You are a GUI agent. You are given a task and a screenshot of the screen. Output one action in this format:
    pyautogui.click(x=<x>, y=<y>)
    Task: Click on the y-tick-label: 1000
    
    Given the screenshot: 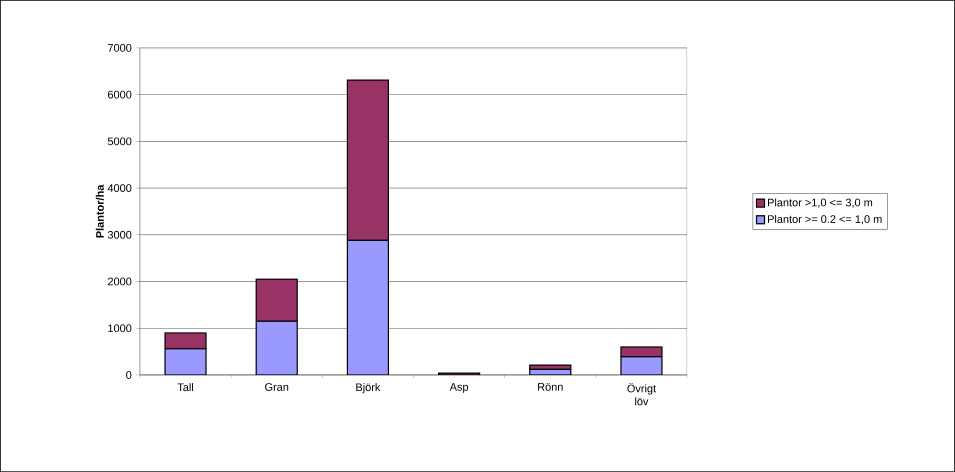 What is the action you would take?
    pyautogui.click(x=120, y=328)
    